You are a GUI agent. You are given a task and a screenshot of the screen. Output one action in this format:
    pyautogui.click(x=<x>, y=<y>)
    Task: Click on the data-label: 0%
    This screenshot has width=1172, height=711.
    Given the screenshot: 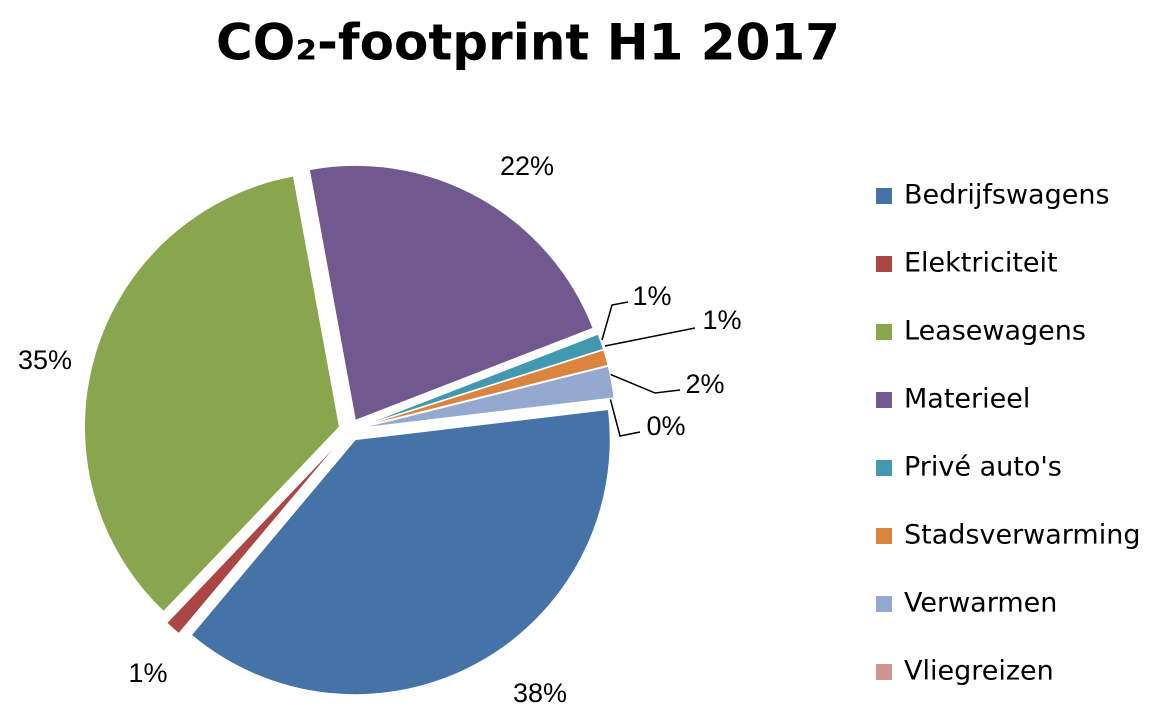 What is the action you would take?
    pyautogui.click(x=665, y=426)
    